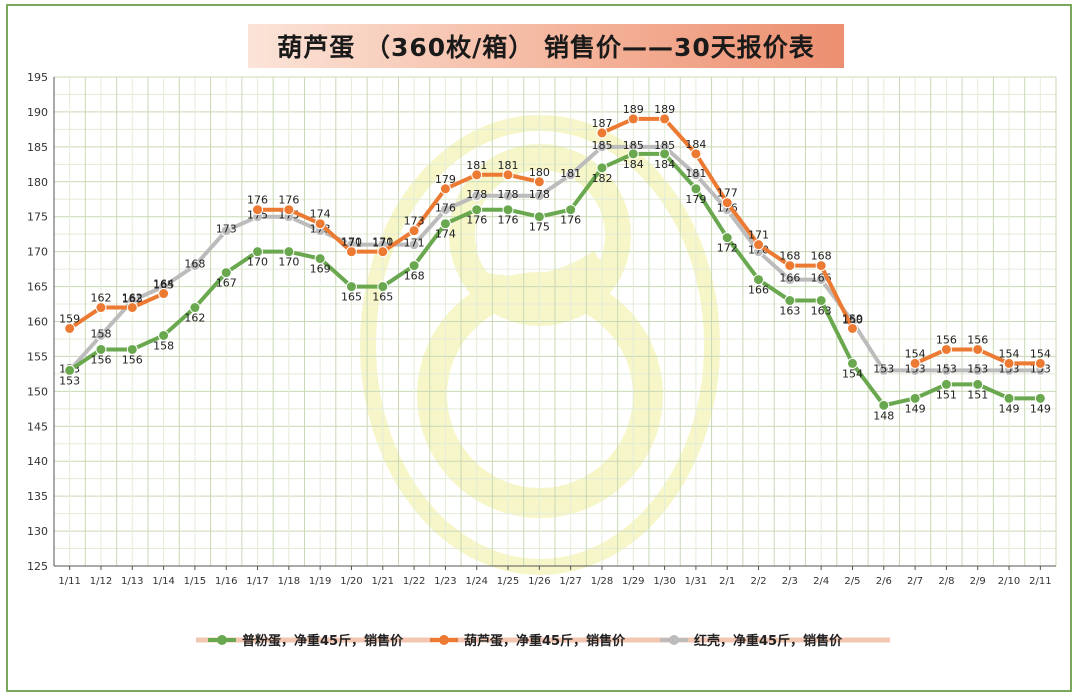  What do you see at coordinates (790, 581) in the screenshot?
I see `x-tick-label: 2/3` at bounding box center [790, 581].